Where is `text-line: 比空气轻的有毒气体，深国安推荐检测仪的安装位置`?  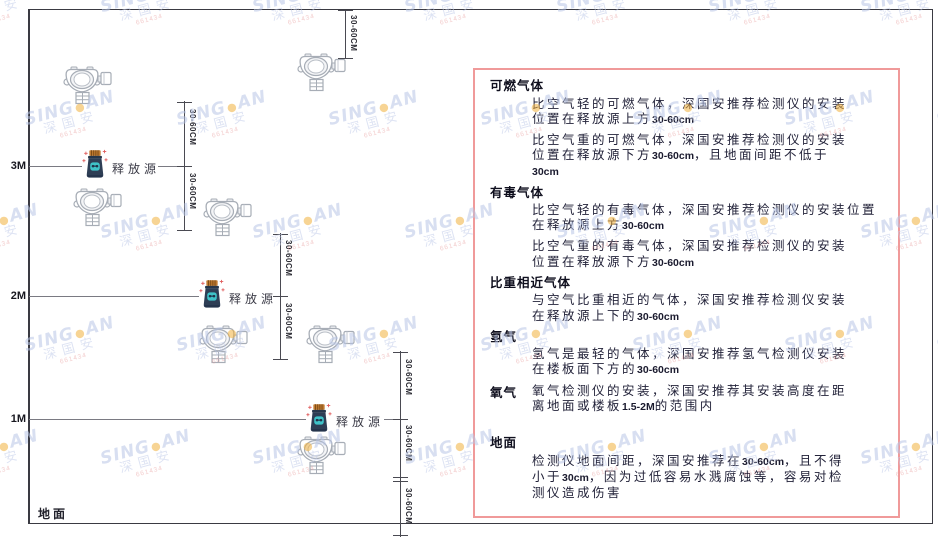
text-line: 比空气轻的有毒气体，深国安推荐检测仪的安装位置 is located at coordinates (711, 210).